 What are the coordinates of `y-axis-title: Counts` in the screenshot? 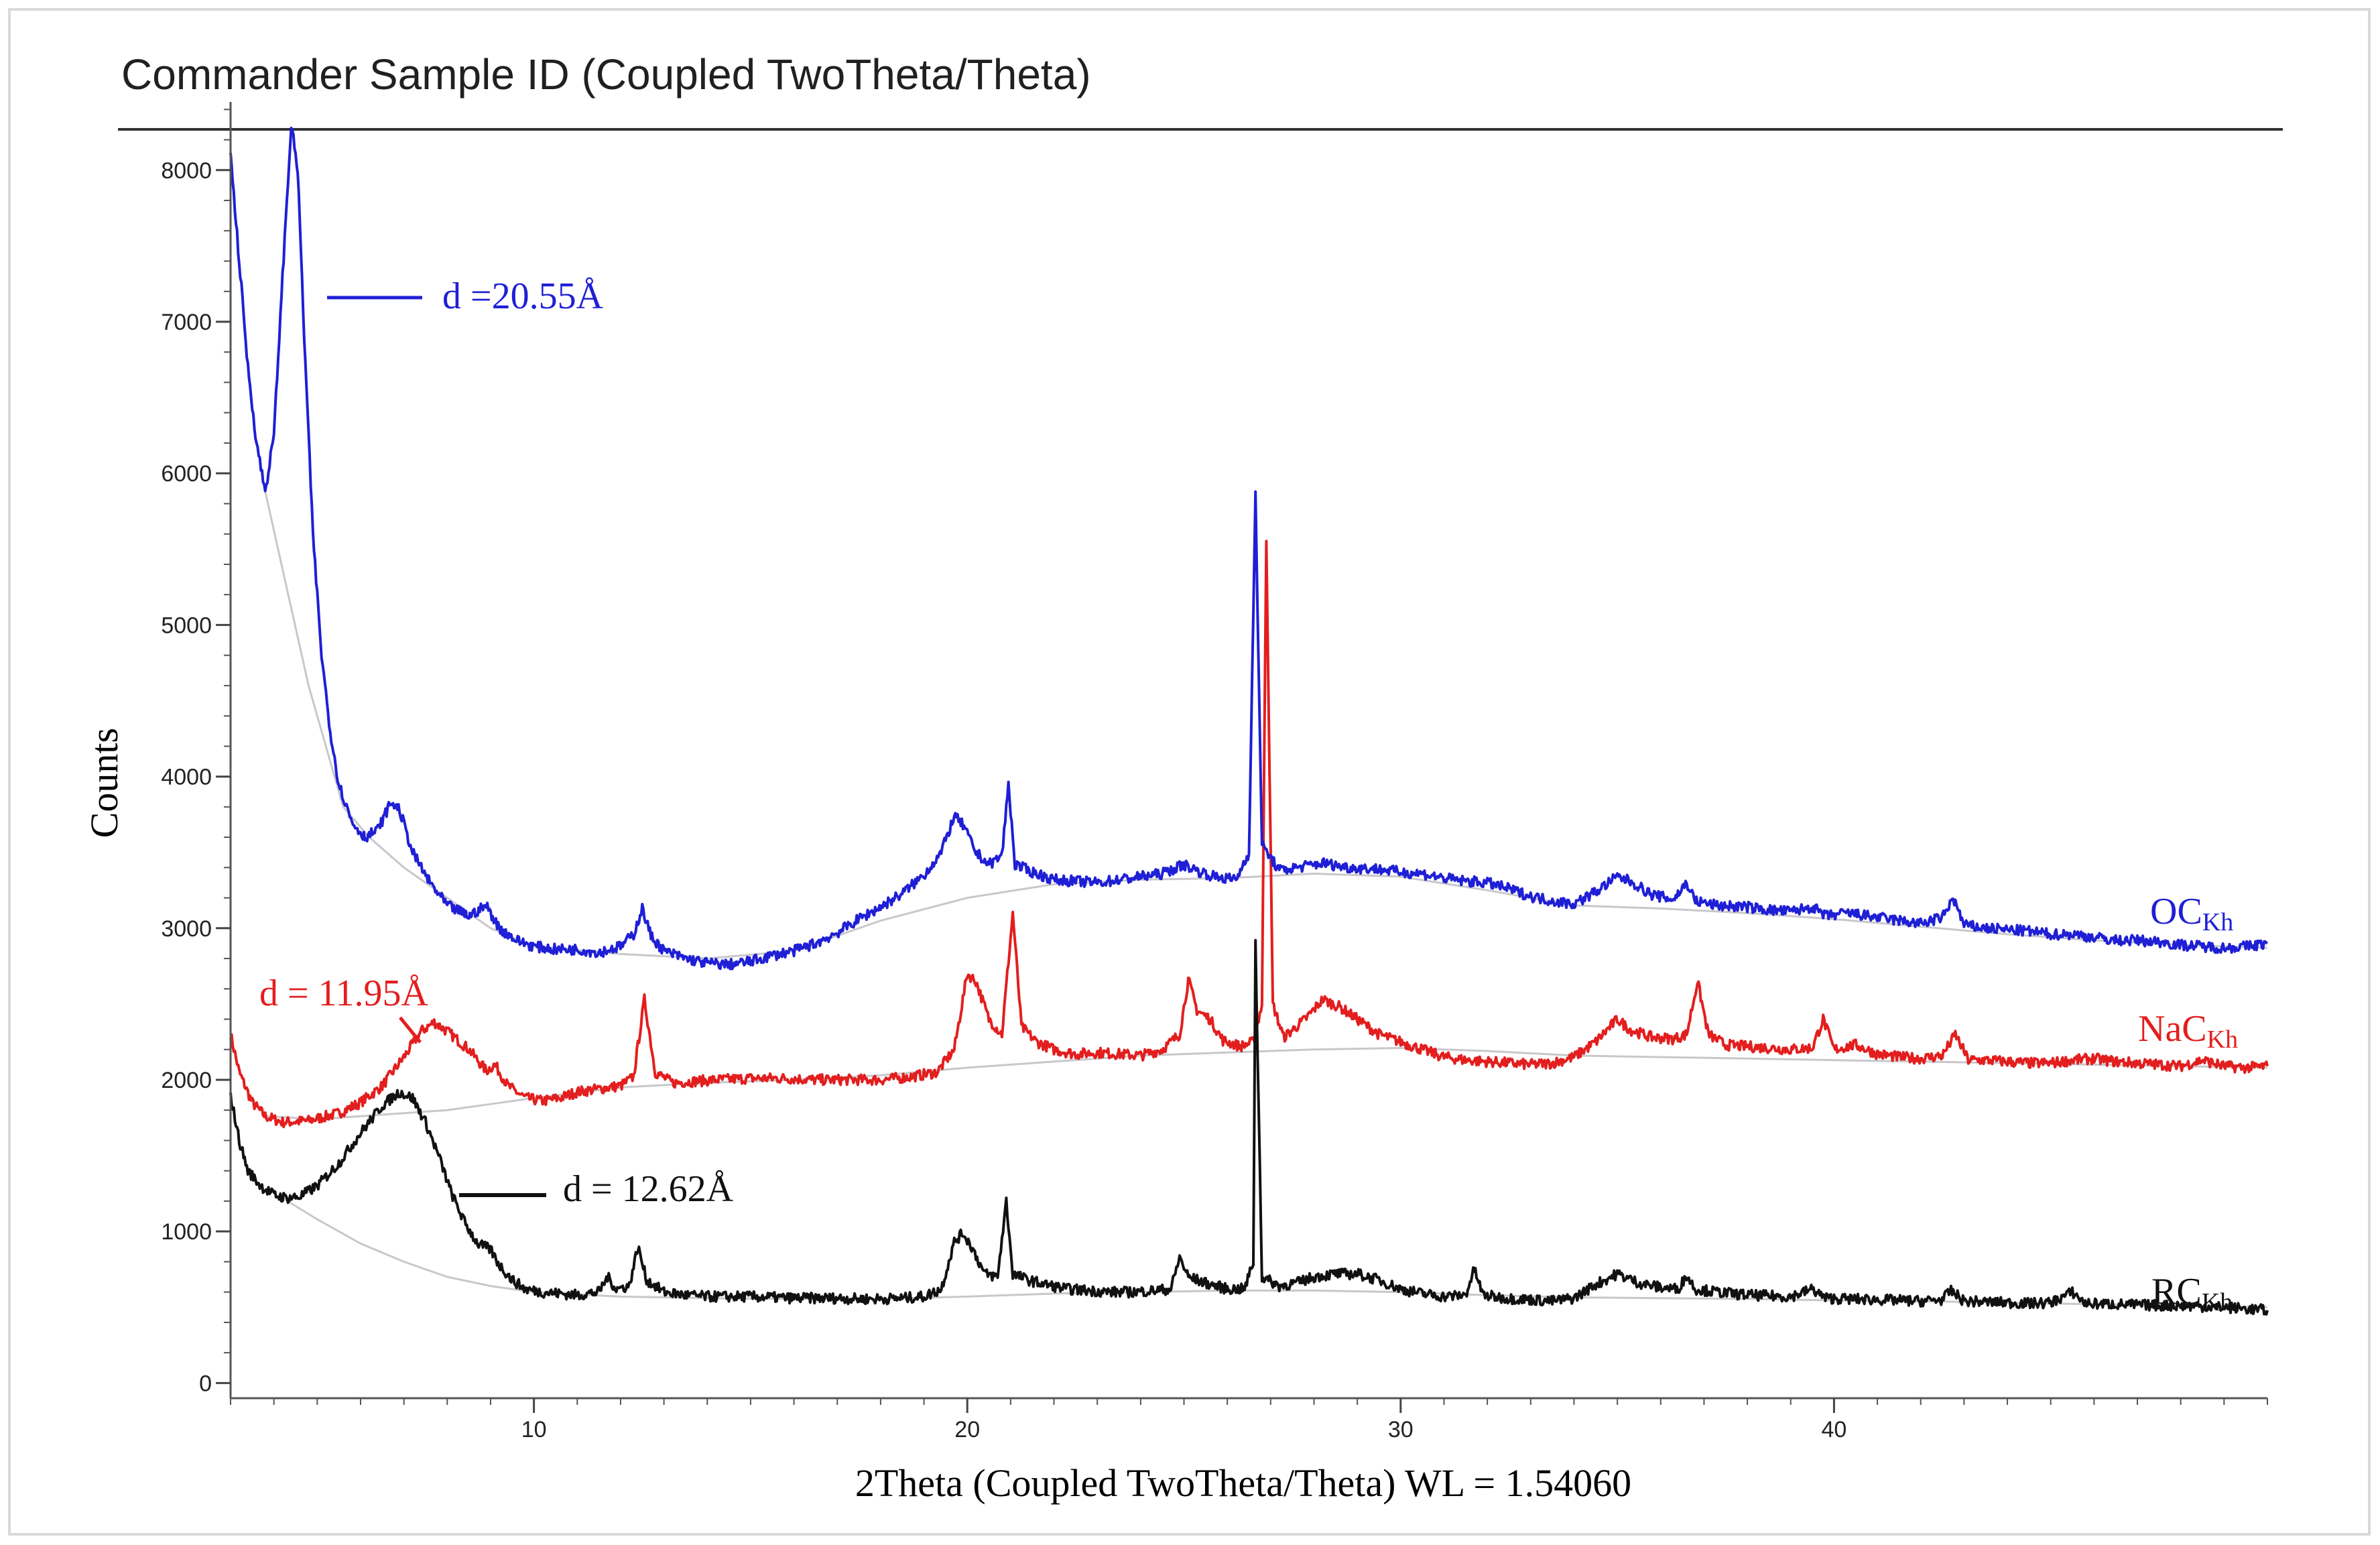 It's located at (104, 783).